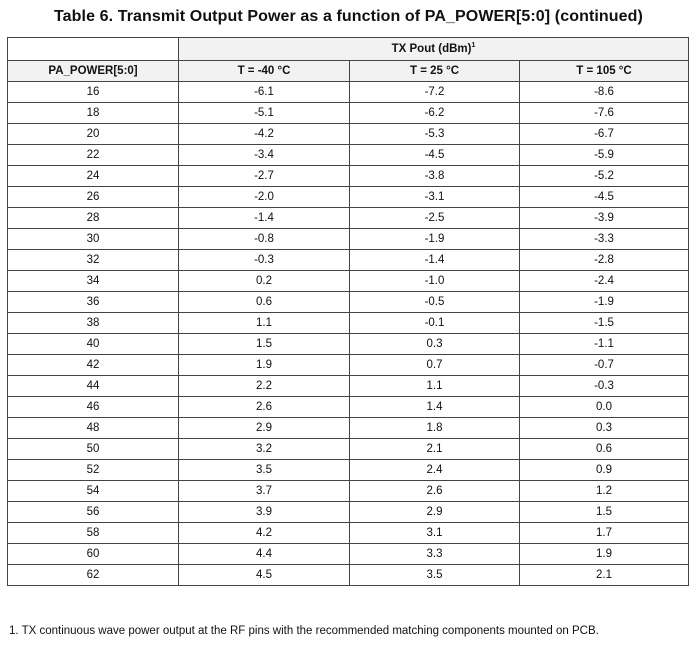 Image resolution: width=697 pixels, height=646 pixels. Describe the element at coordinates (93, 470) in the screenshot. I see `table-cell: 52` at that location.